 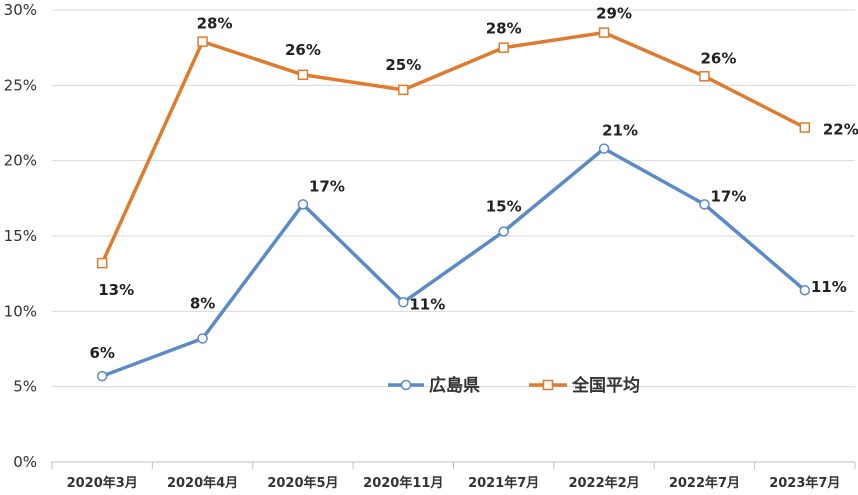 I want to click on data-label: 6%, so click(x=101, y=353).